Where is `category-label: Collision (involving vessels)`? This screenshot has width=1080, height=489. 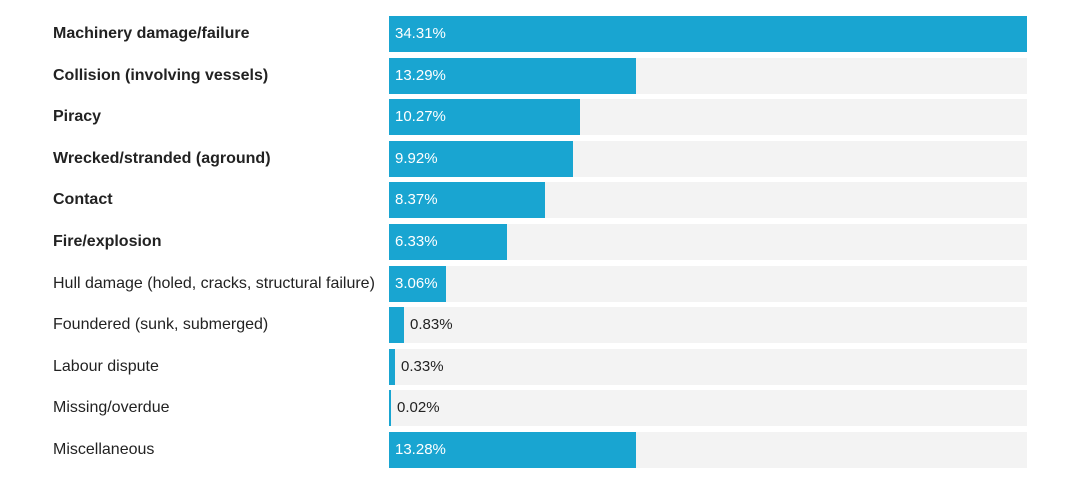
category-label: Collision (involving vessels) is located at coordinates (161, 75).